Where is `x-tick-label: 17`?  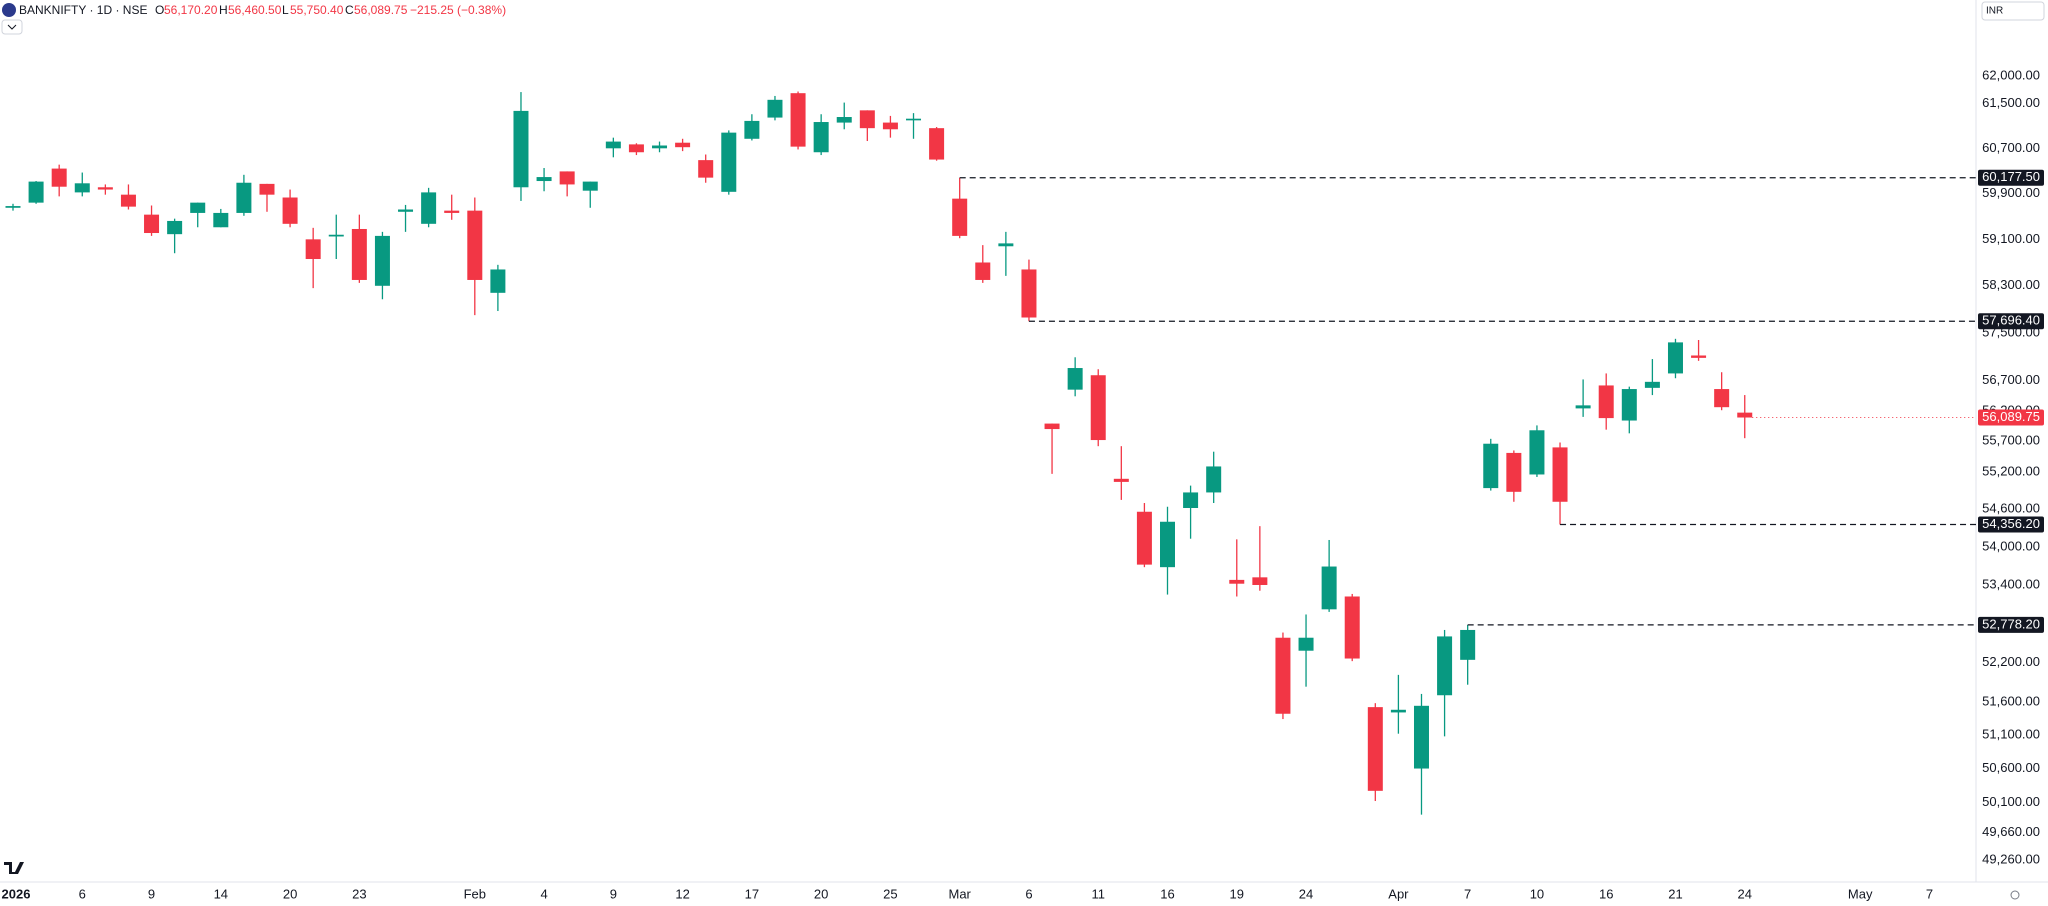
x-tick-label: 17 is located at coordinates (752, 893).